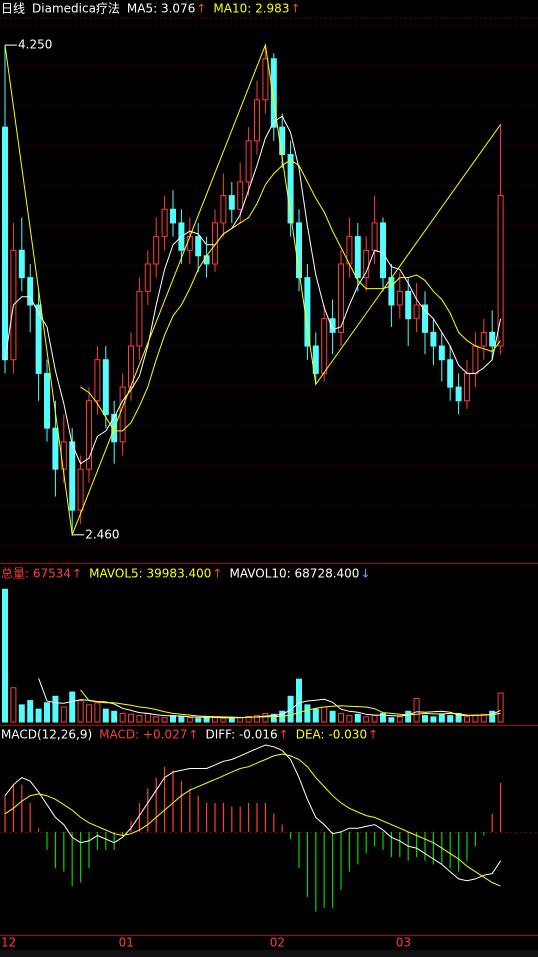  I want to click on diff-line, so click(253, 813).